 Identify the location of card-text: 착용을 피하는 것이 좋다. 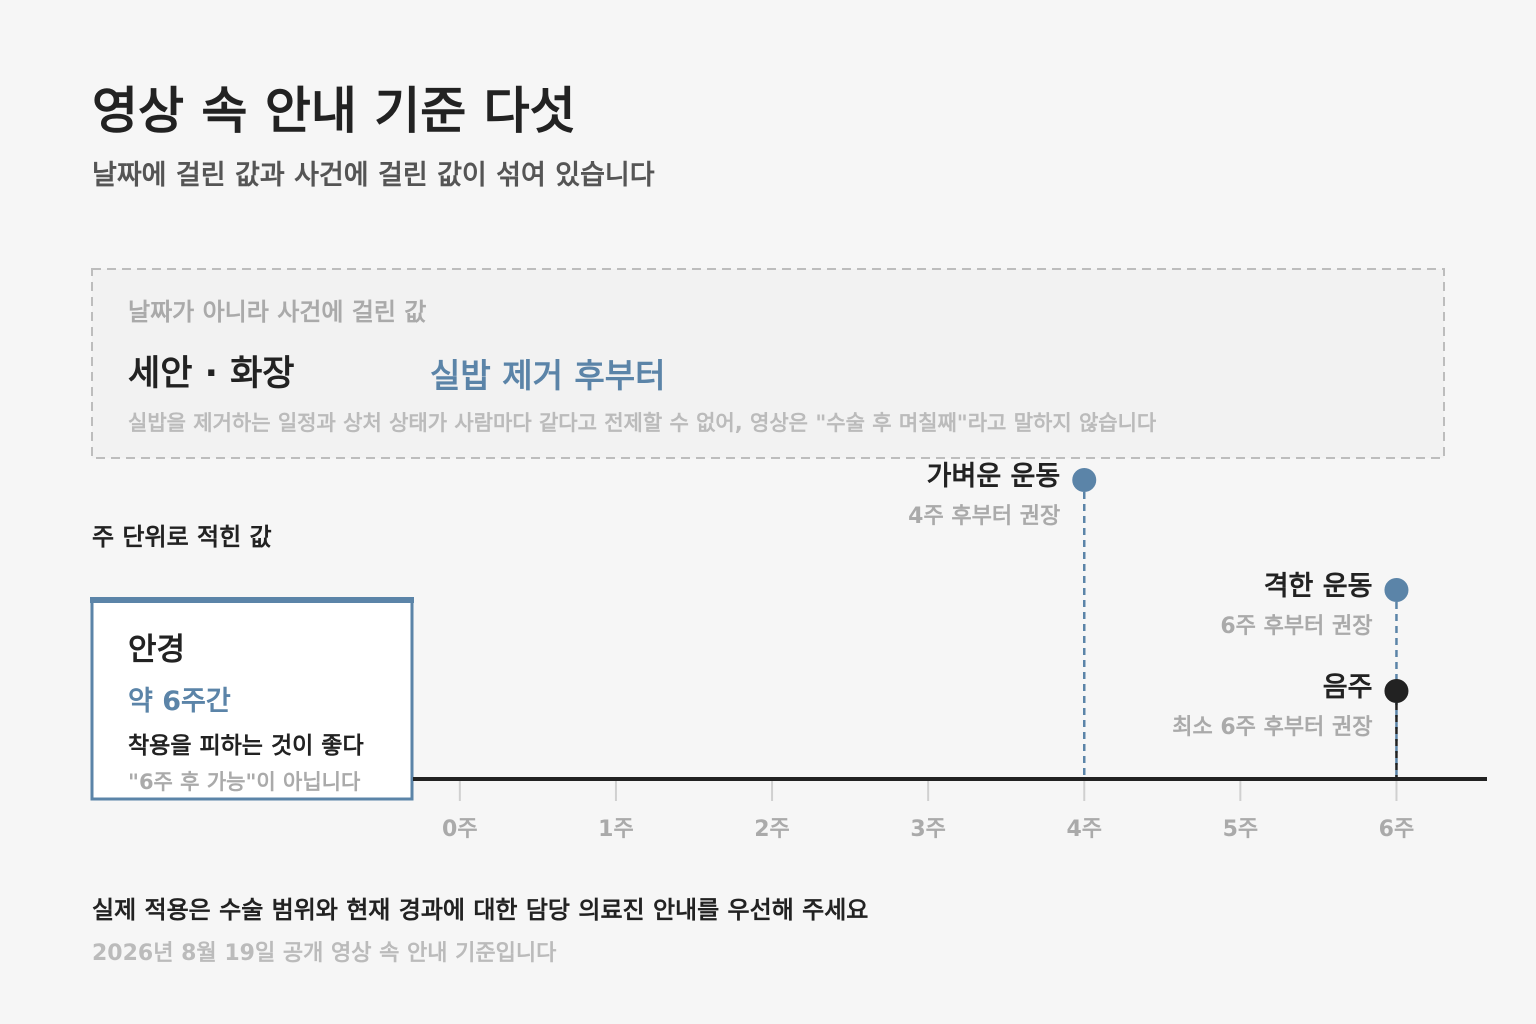
(246, 746).